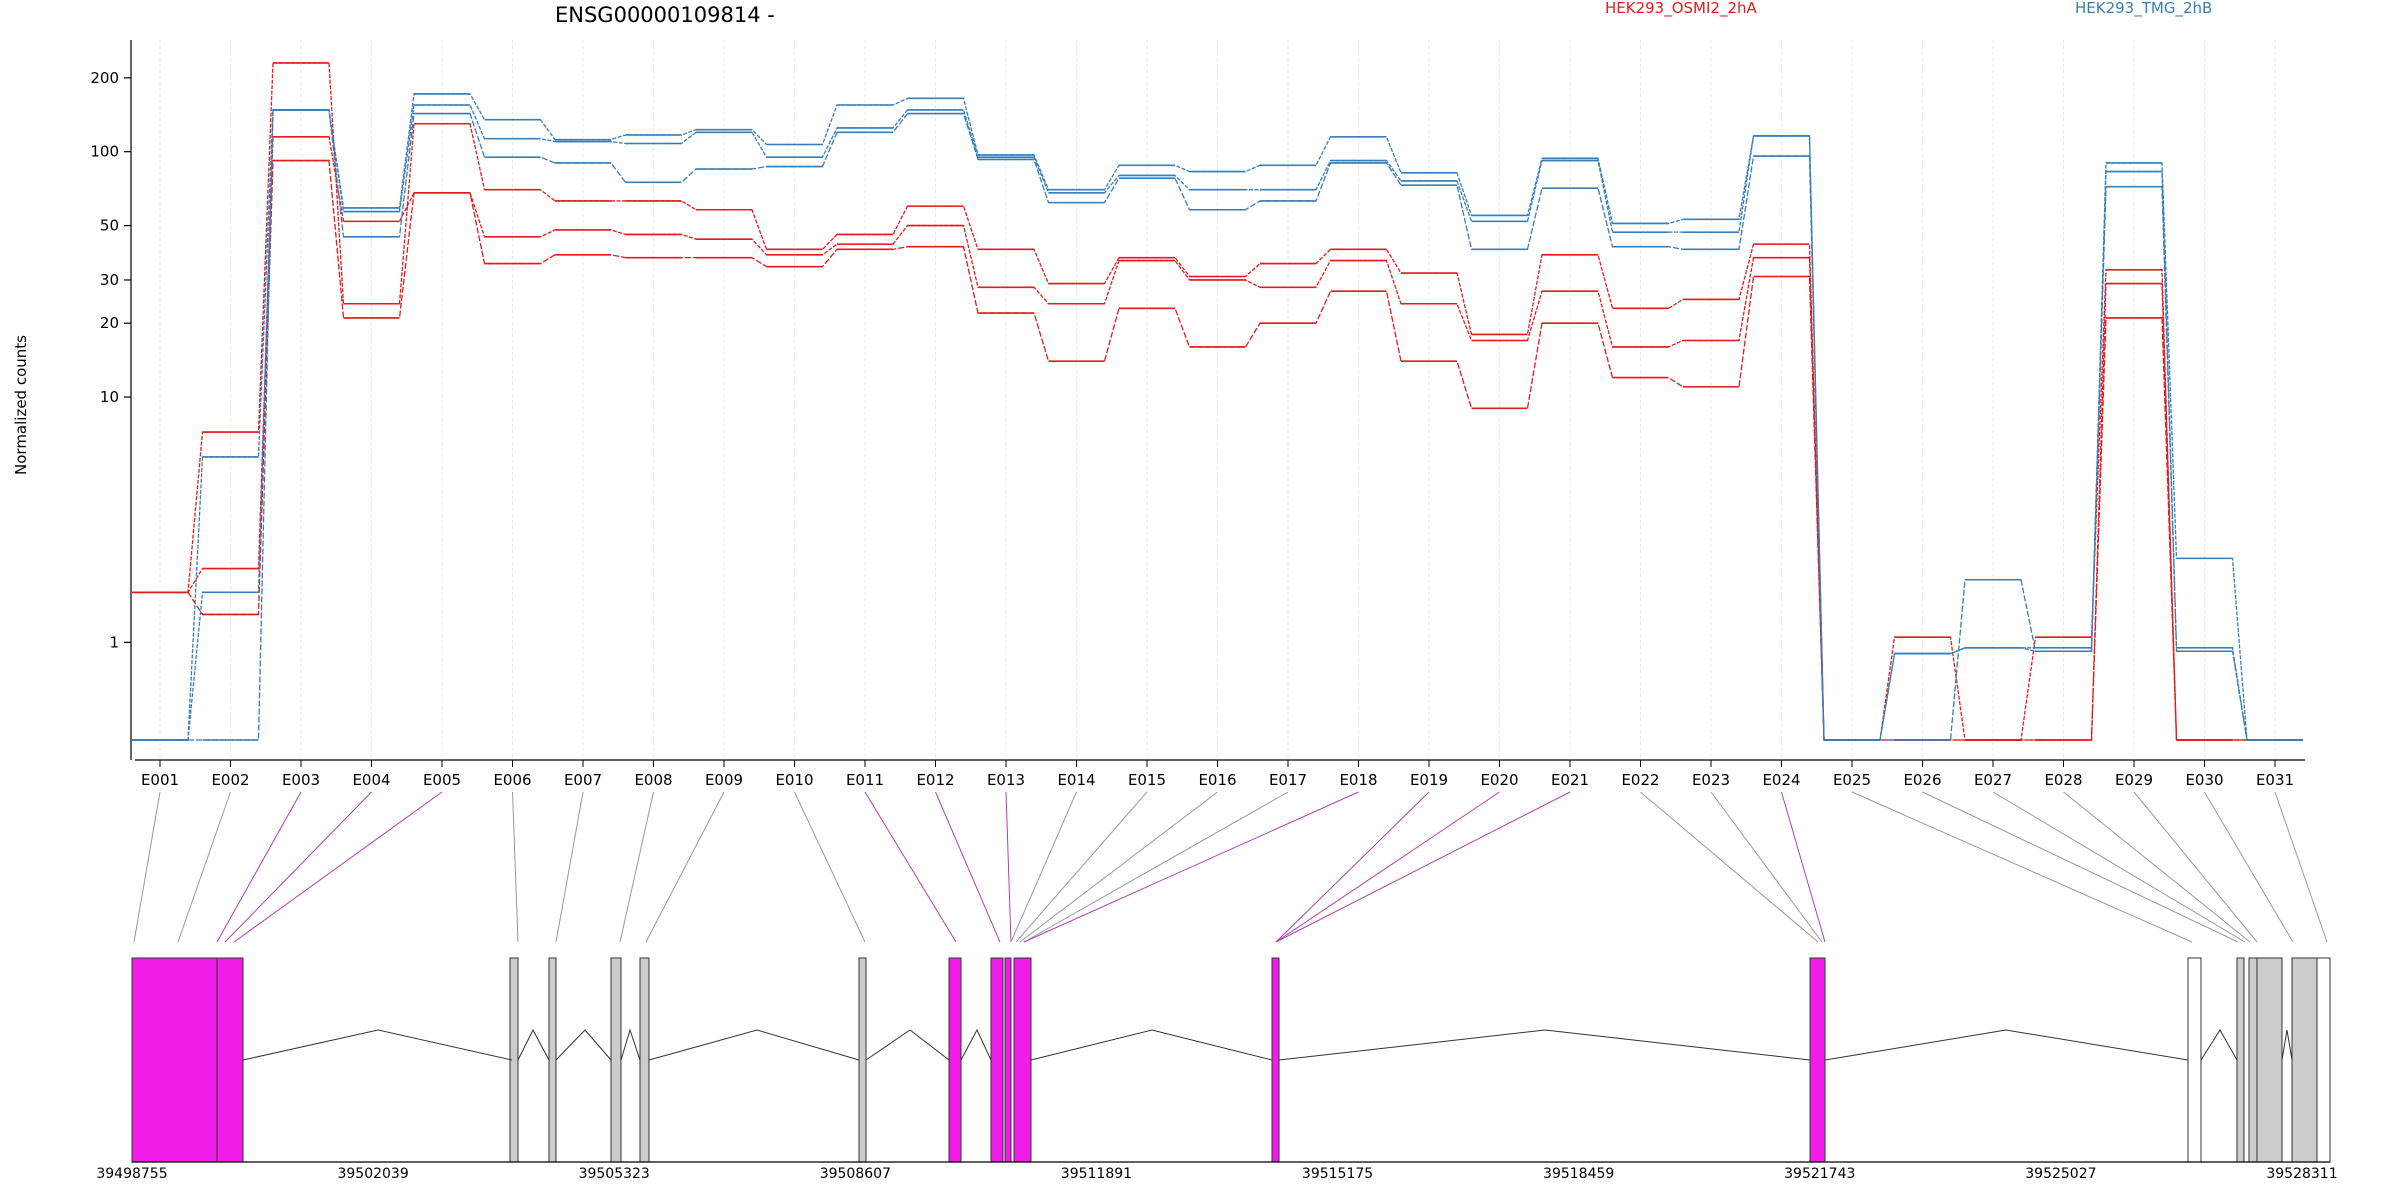  I want to click on connector-E022, so click(1729, 867).